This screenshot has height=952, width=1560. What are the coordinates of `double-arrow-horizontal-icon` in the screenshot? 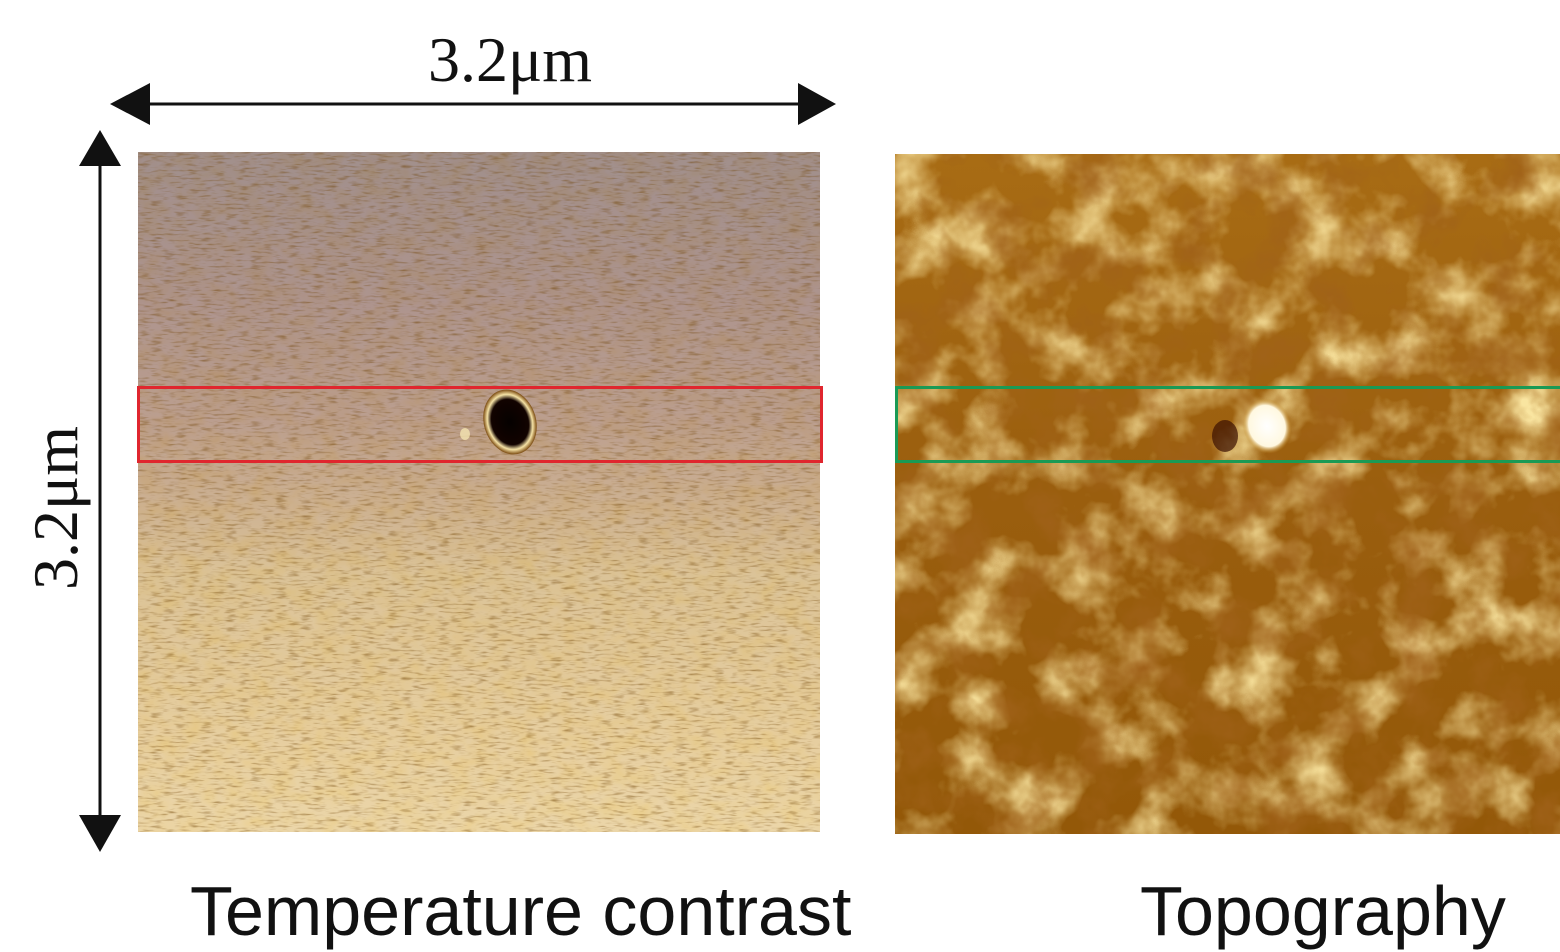 It's located at (473, 104).